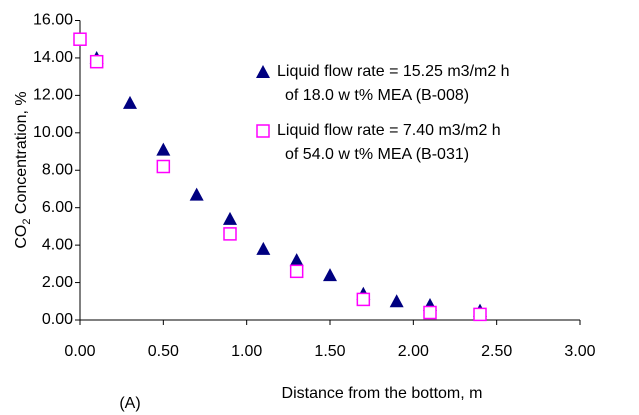  Describe the element at coordinates (377, 154) in the screenshot. I see `legend-label: of 54.0 w t% MEA (B-031)` at that location.